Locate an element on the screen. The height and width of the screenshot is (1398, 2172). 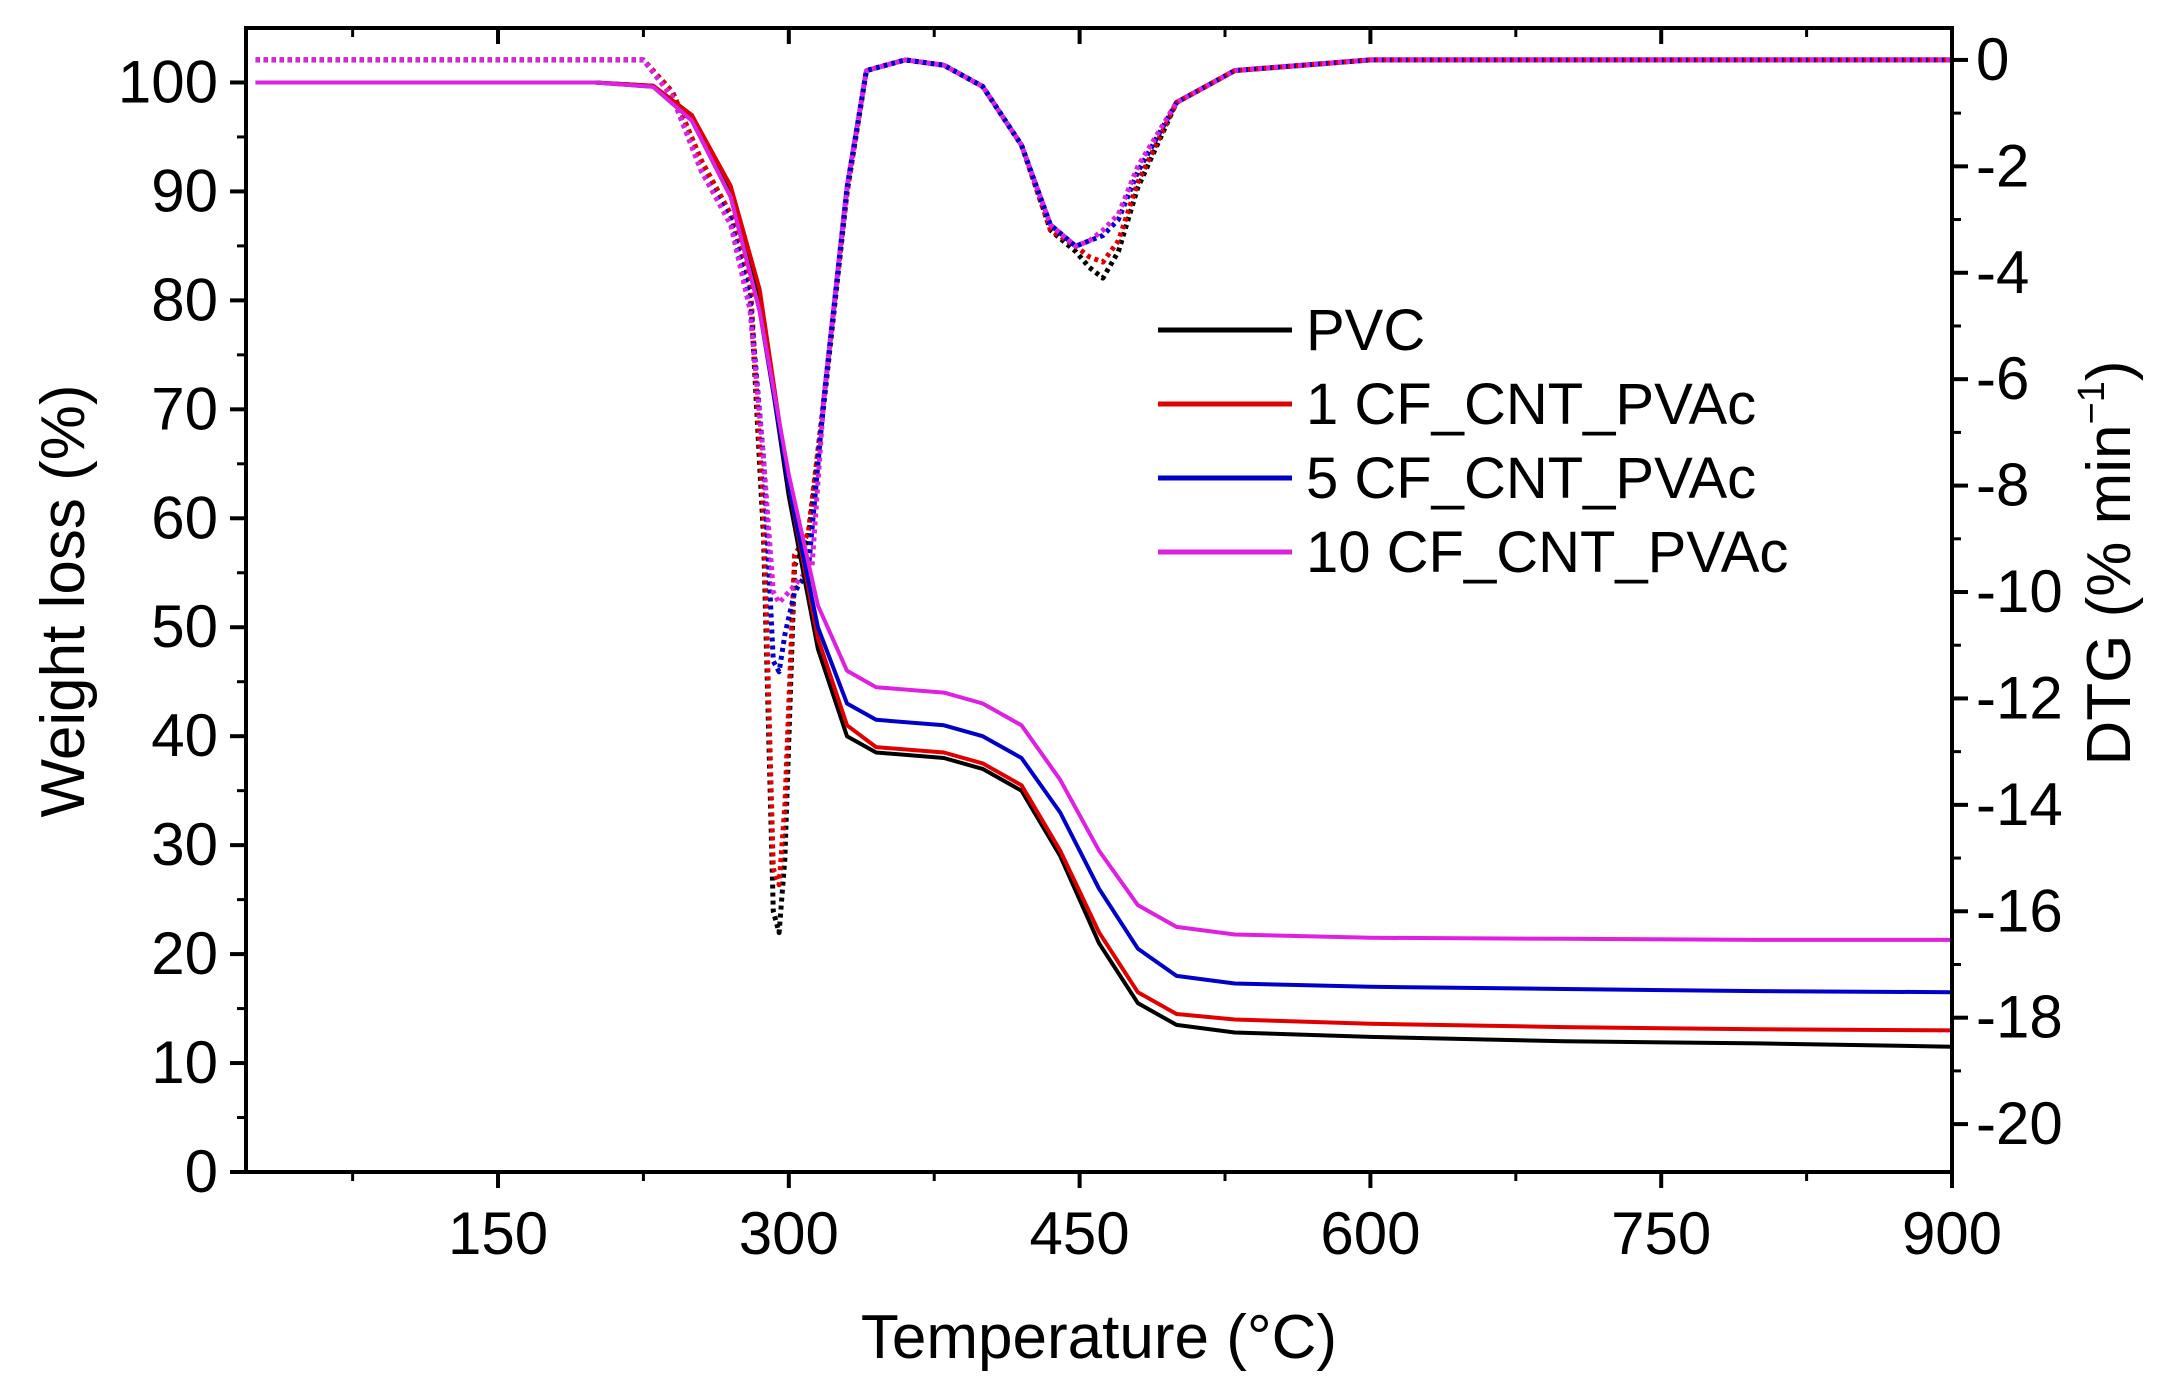
x-tick-label: 300 is located at coordinates (789, 1233).